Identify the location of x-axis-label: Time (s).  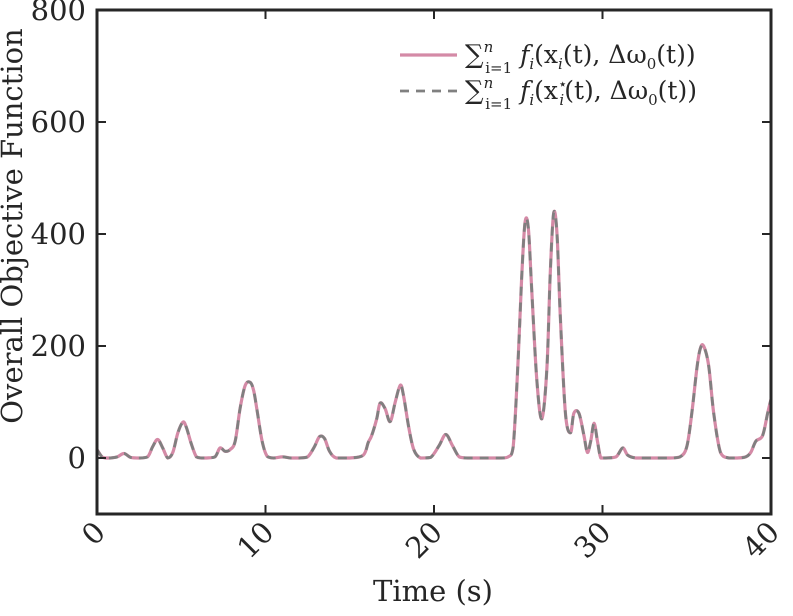
(433, 591).